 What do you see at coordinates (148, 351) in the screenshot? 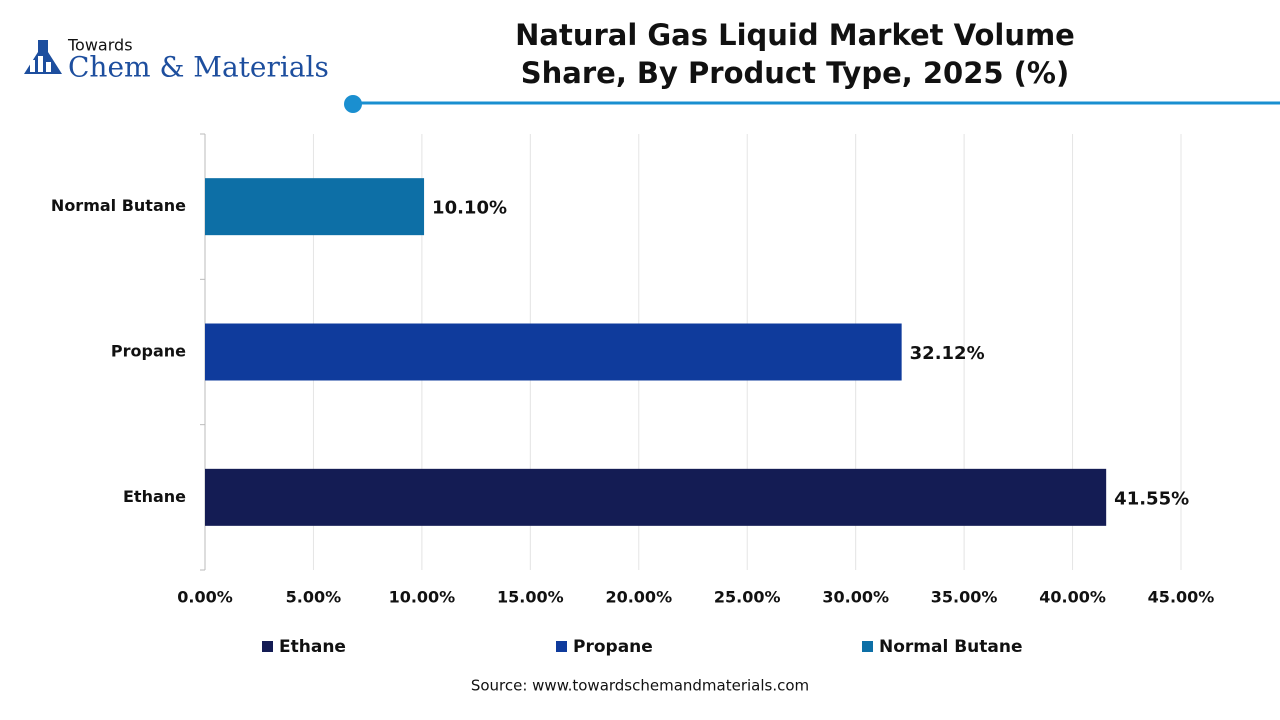
I see `y-tick-label: Propane` at bounding box center [148, 351].